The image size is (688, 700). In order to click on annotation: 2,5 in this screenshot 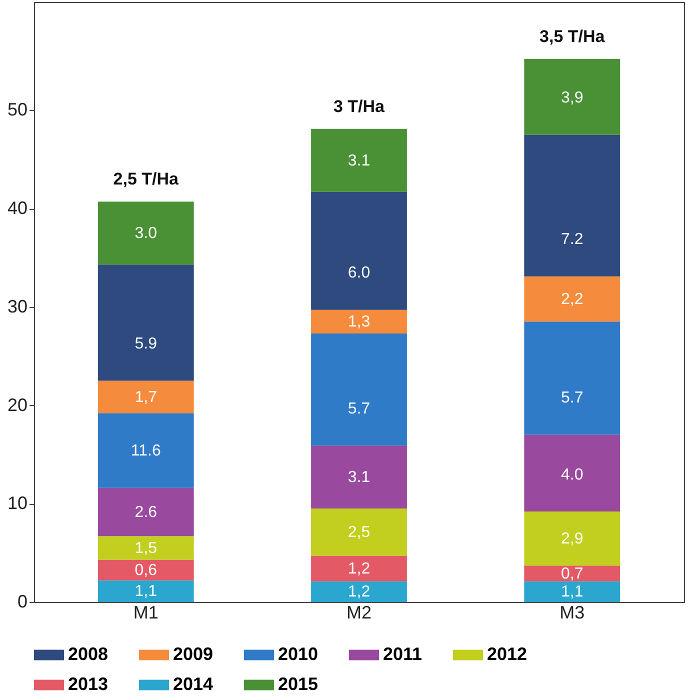, I will do `click(359, 533)`.